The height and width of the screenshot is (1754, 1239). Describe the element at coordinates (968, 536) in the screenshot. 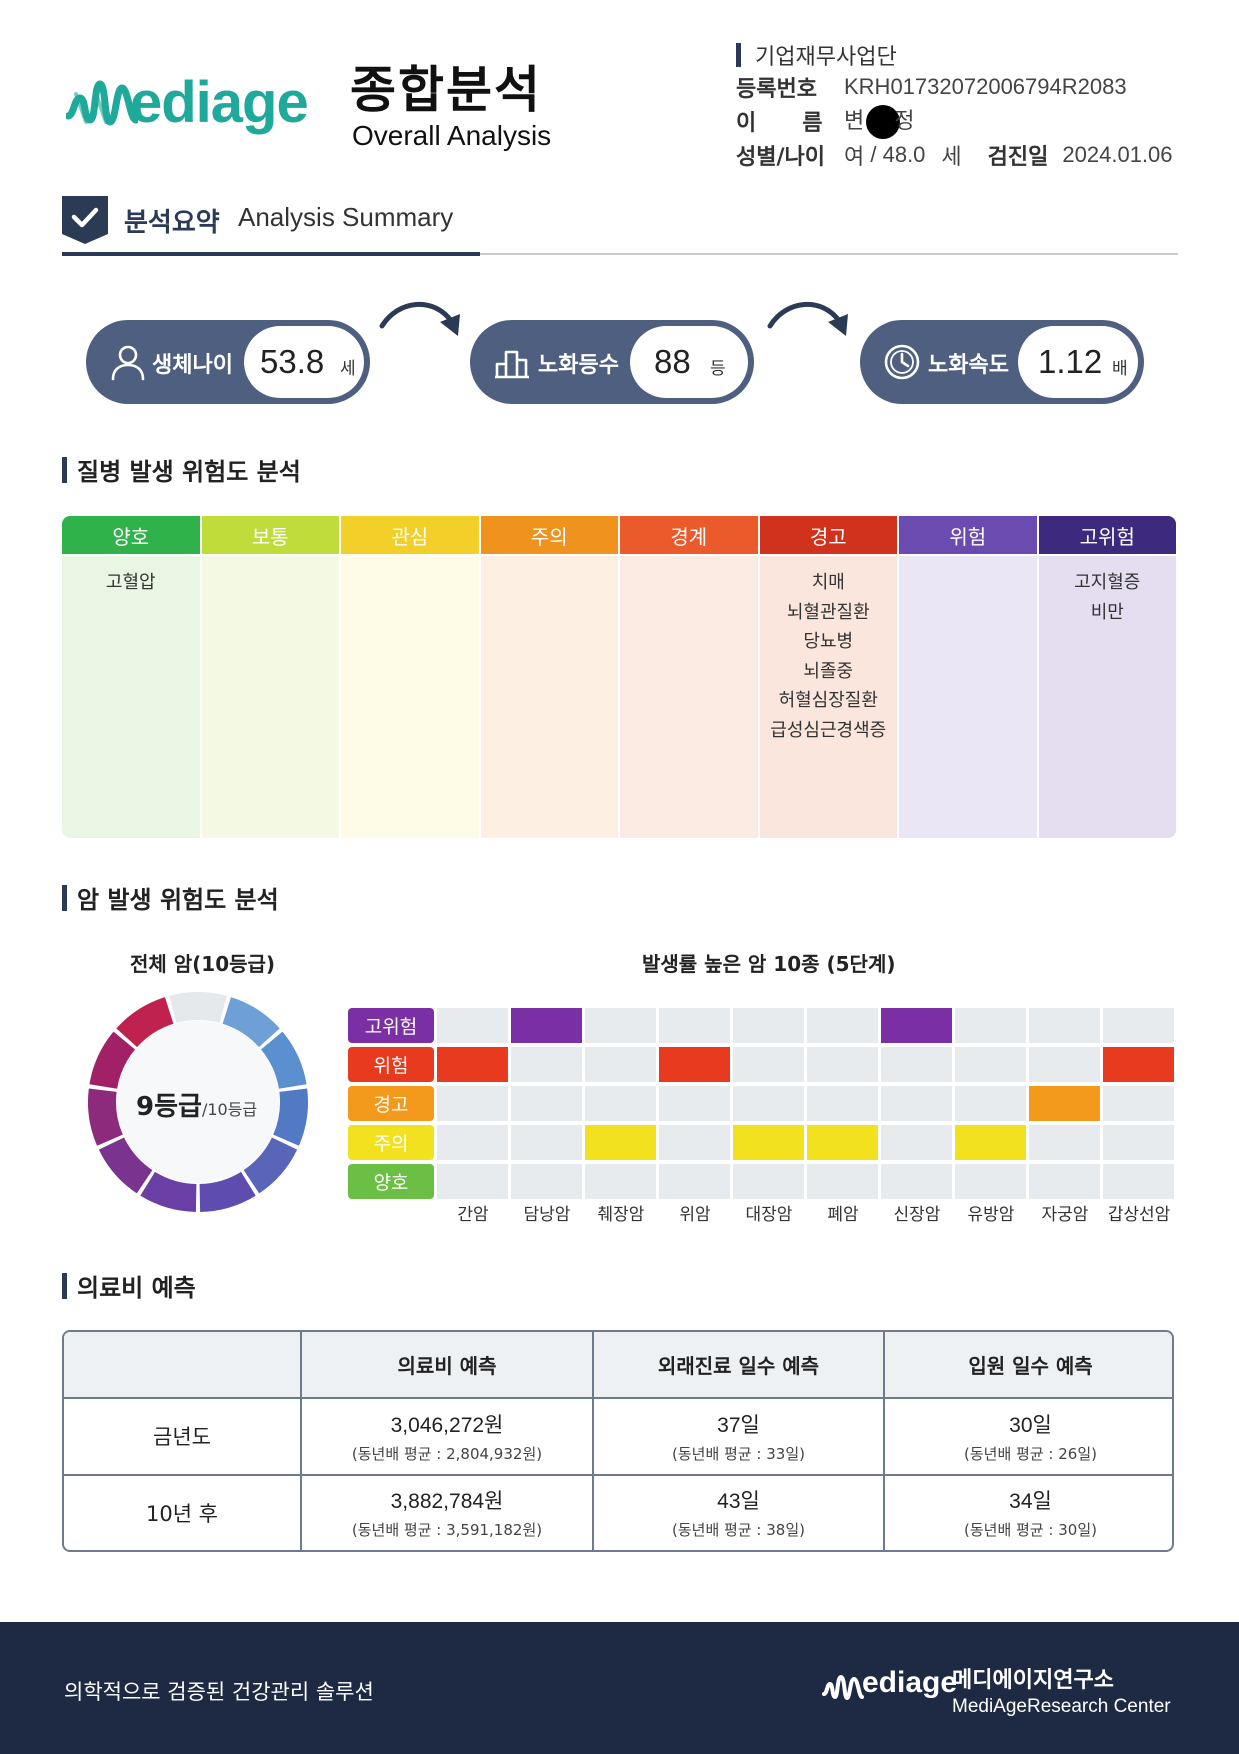

I see `risk-level-header: 위험` at that location.